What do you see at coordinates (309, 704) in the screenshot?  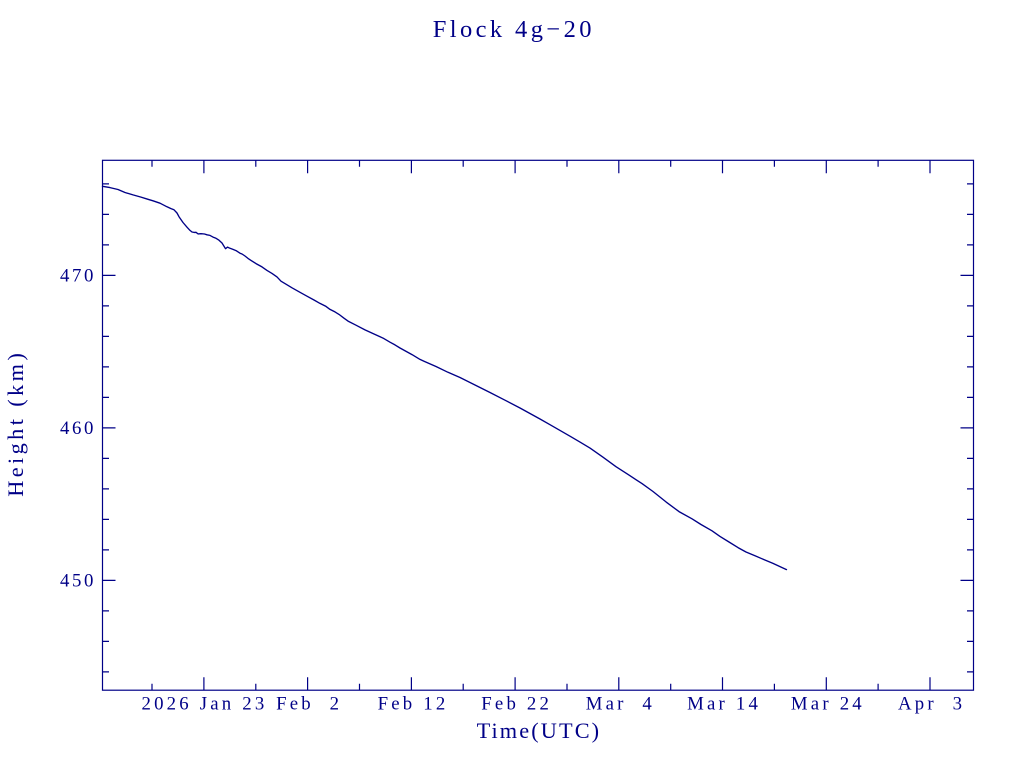 I see `svg-text: Feb 2` at bounding box center [309, 704].